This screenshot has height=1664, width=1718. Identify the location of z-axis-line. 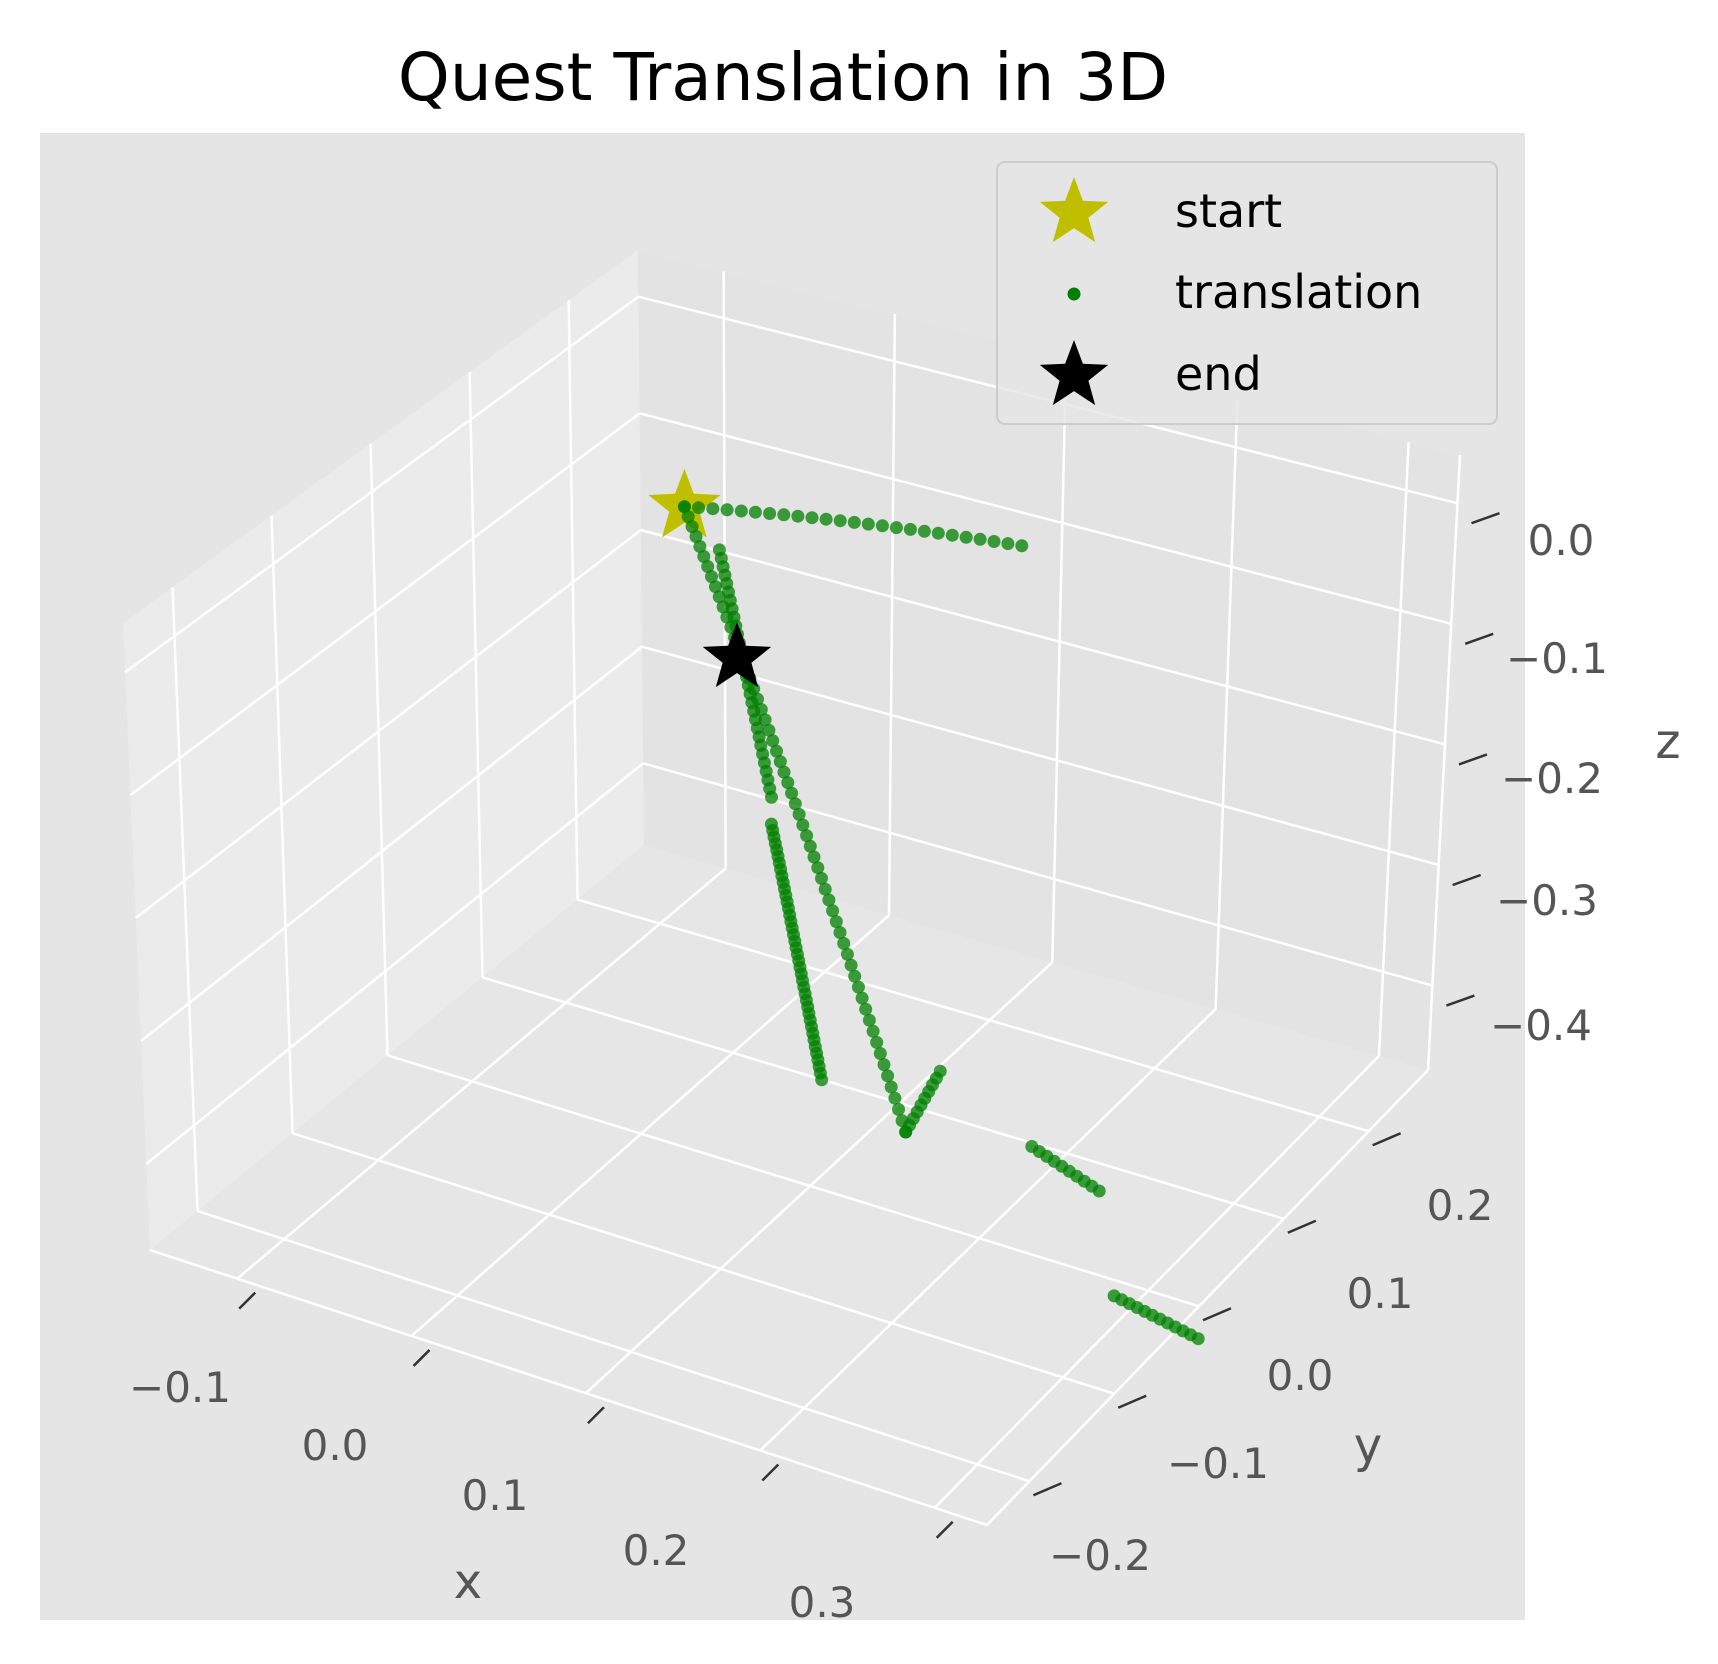
(1444, 762).